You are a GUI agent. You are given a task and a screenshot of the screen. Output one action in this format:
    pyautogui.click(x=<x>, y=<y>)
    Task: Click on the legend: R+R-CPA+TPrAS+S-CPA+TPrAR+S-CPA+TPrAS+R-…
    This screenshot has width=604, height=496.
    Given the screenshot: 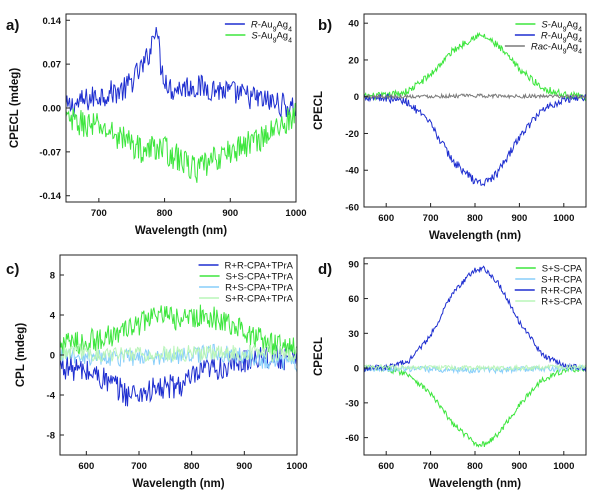 What is the action you would take?
    pyautogui.click(x=246, y=283)
    